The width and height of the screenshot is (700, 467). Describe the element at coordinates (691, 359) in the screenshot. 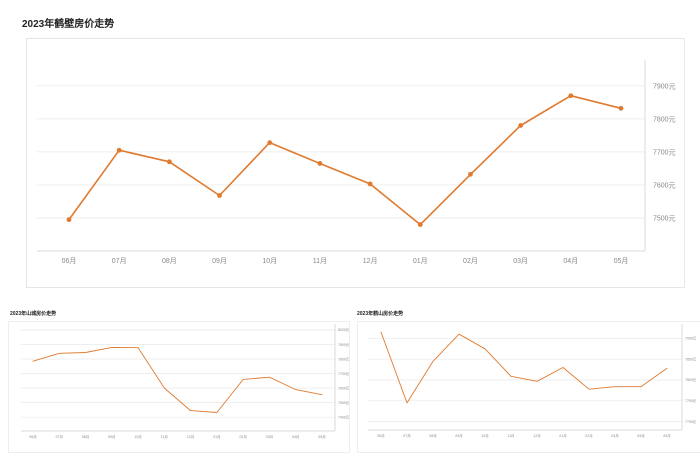

I see `y-tick-label: 7850元` at that location.